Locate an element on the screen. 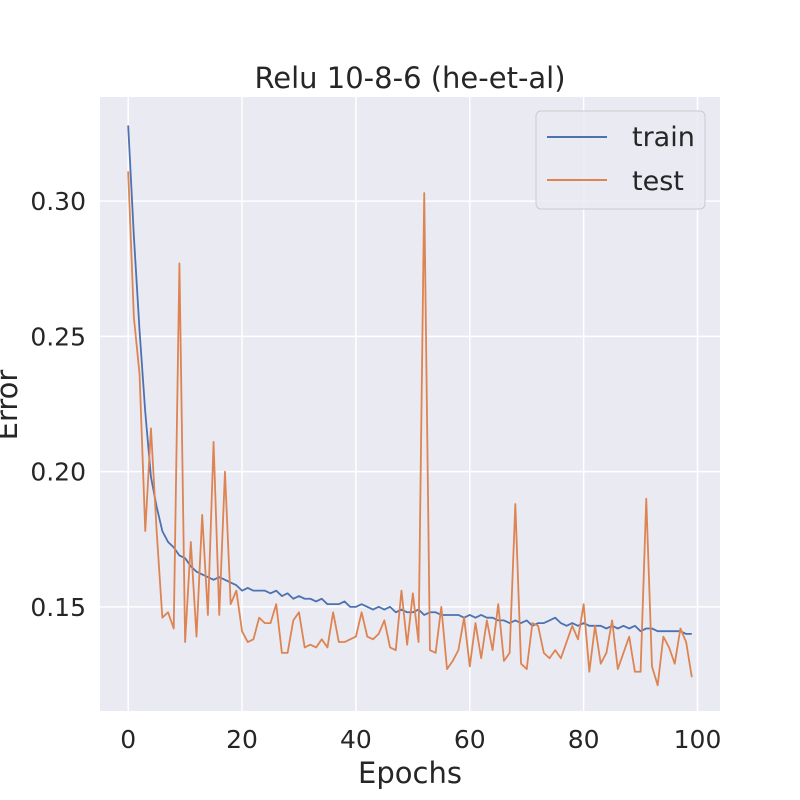 Image resolution: width=800 pixels, height=800 pixels. legend-box is located at coordinates (620, 160).